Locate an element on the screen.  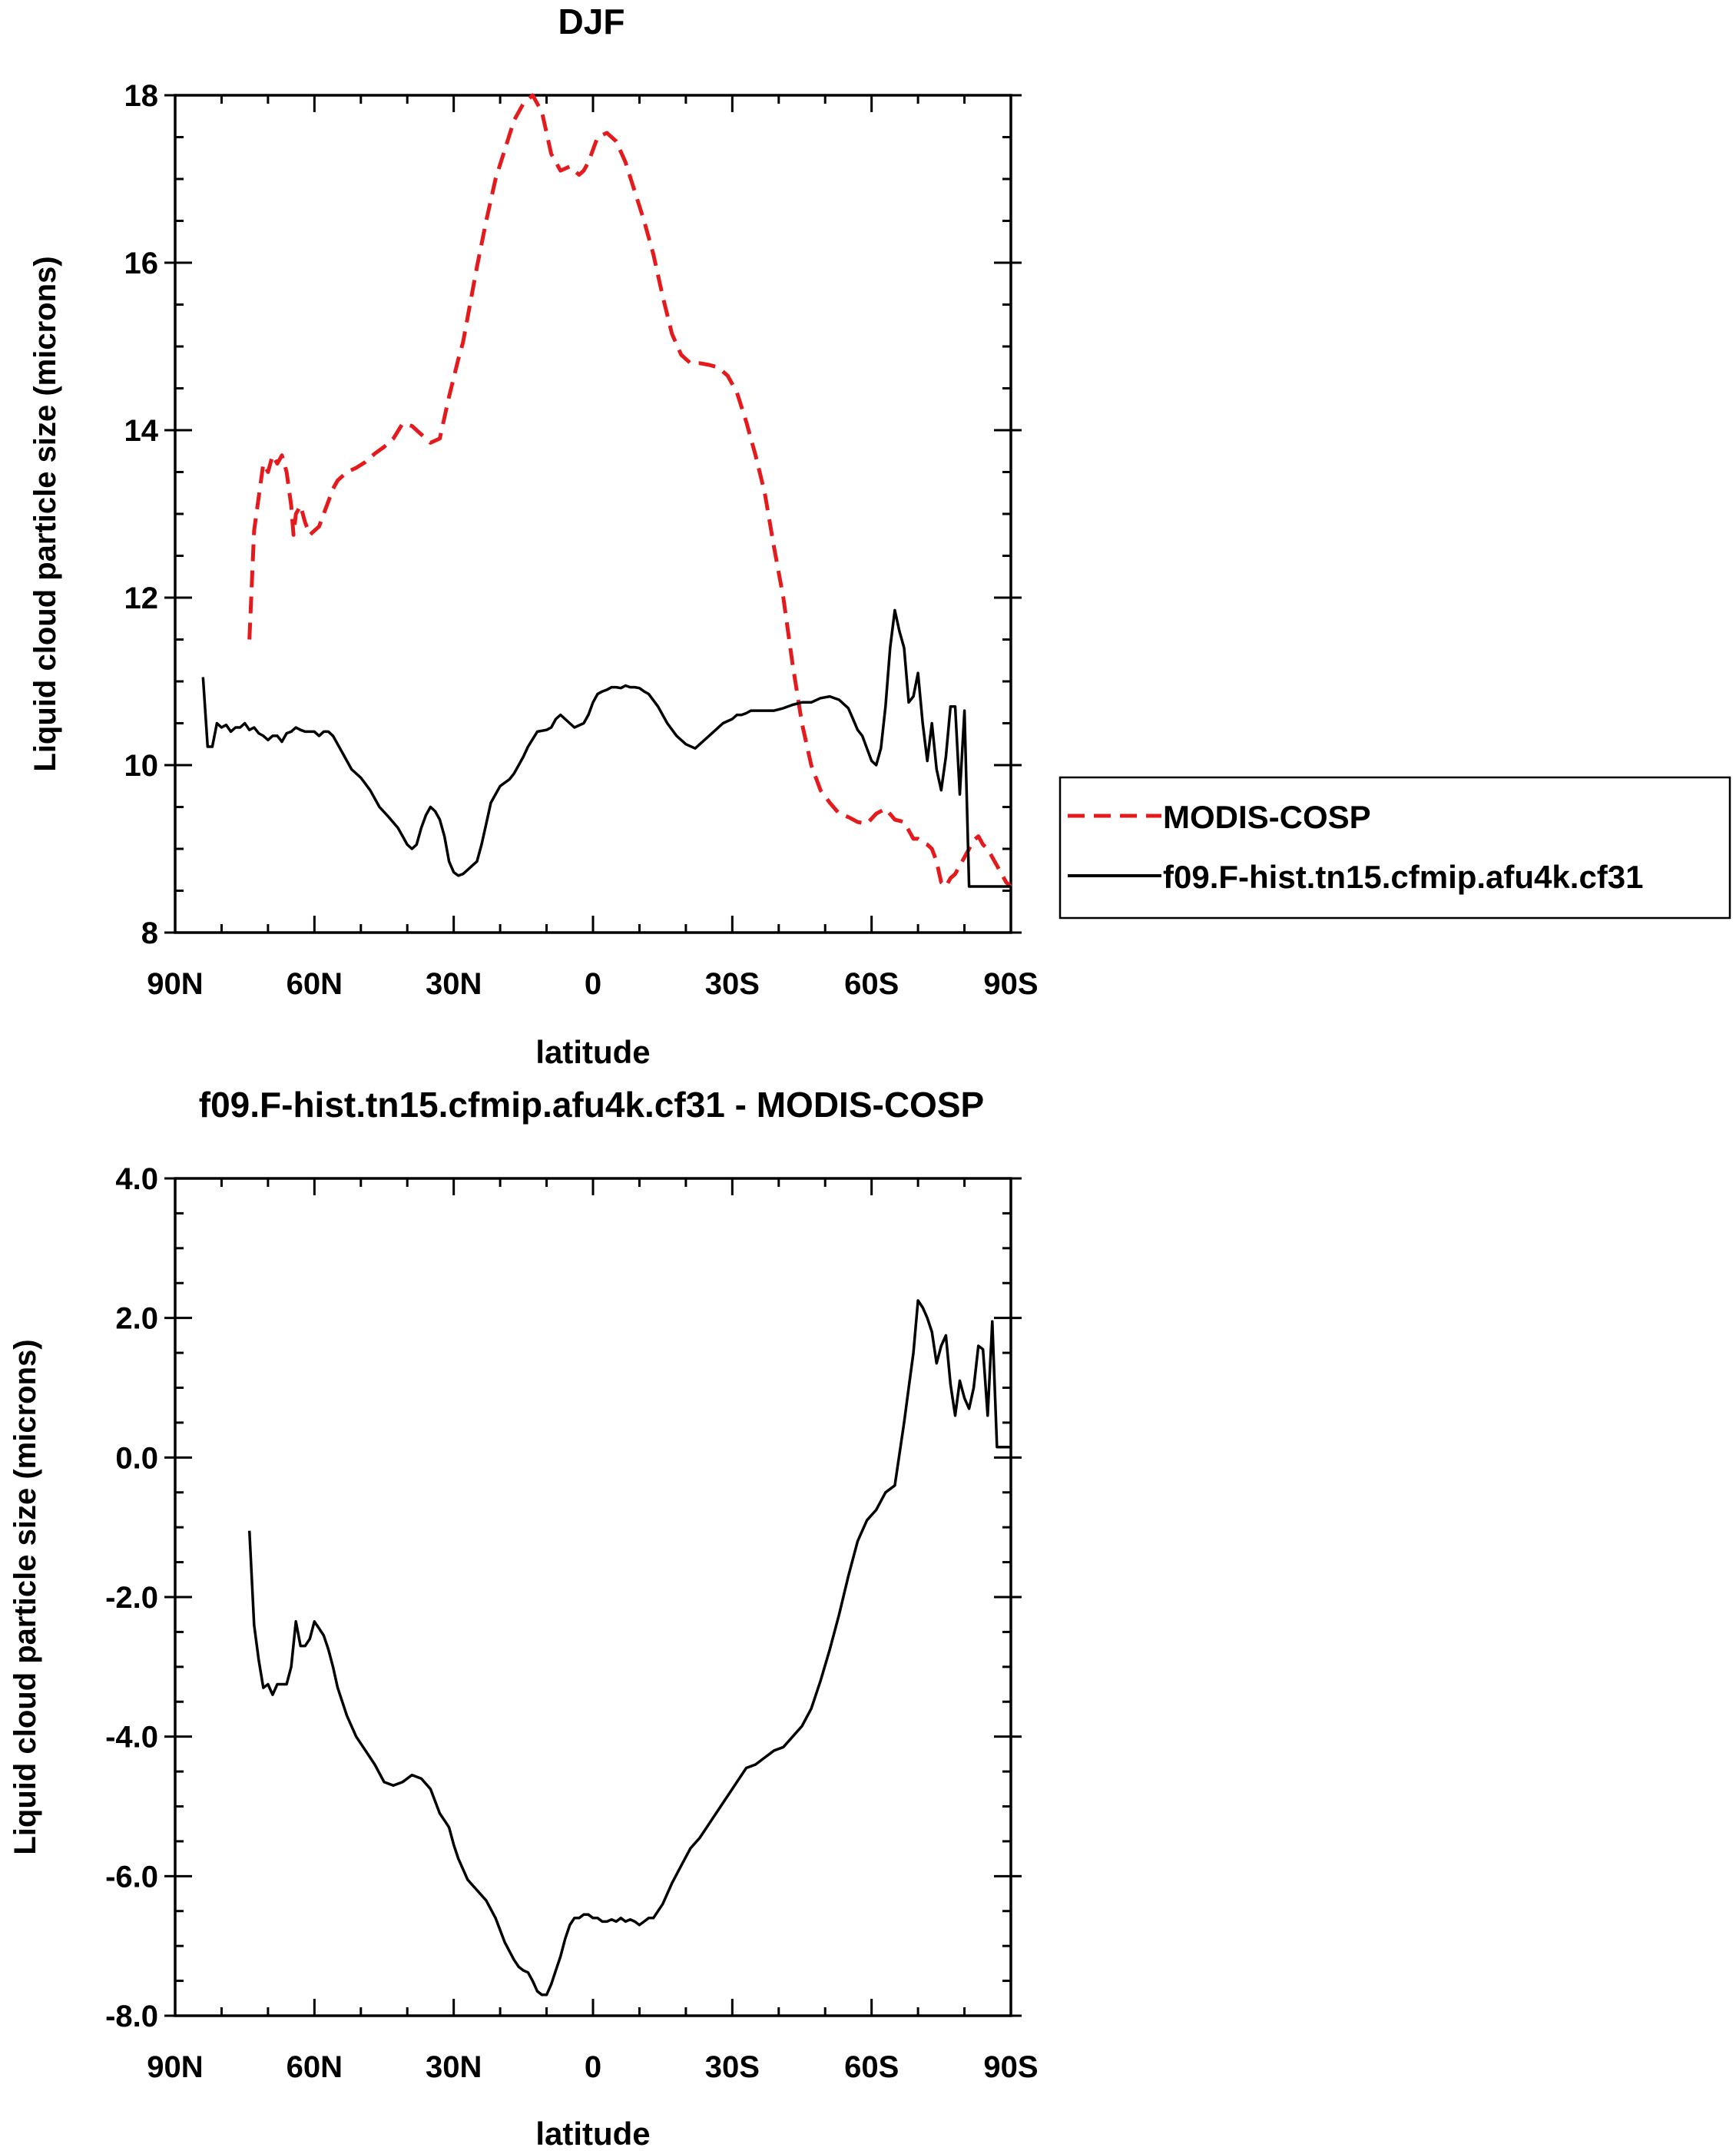
bottom-x-tick-label: 30S is located at coordinates (733, 2067).